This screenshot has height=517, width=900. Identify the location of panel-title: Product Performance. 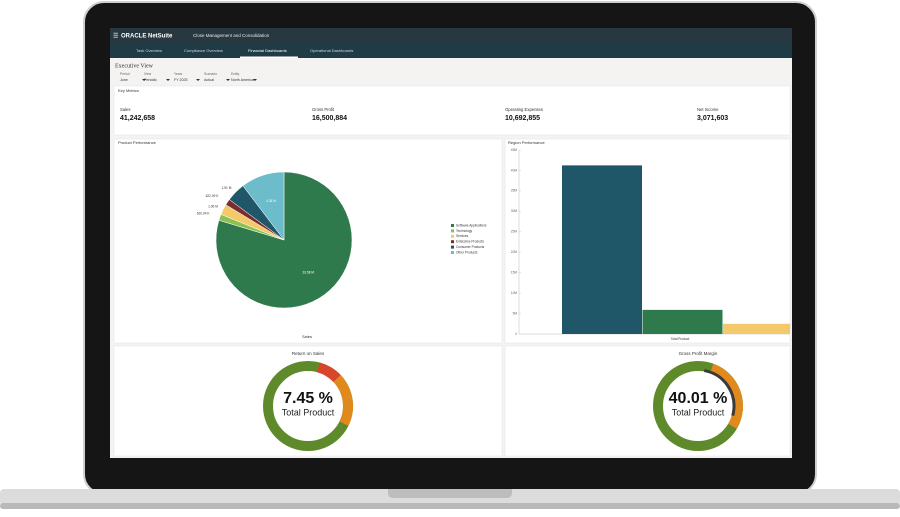
(137, 142).